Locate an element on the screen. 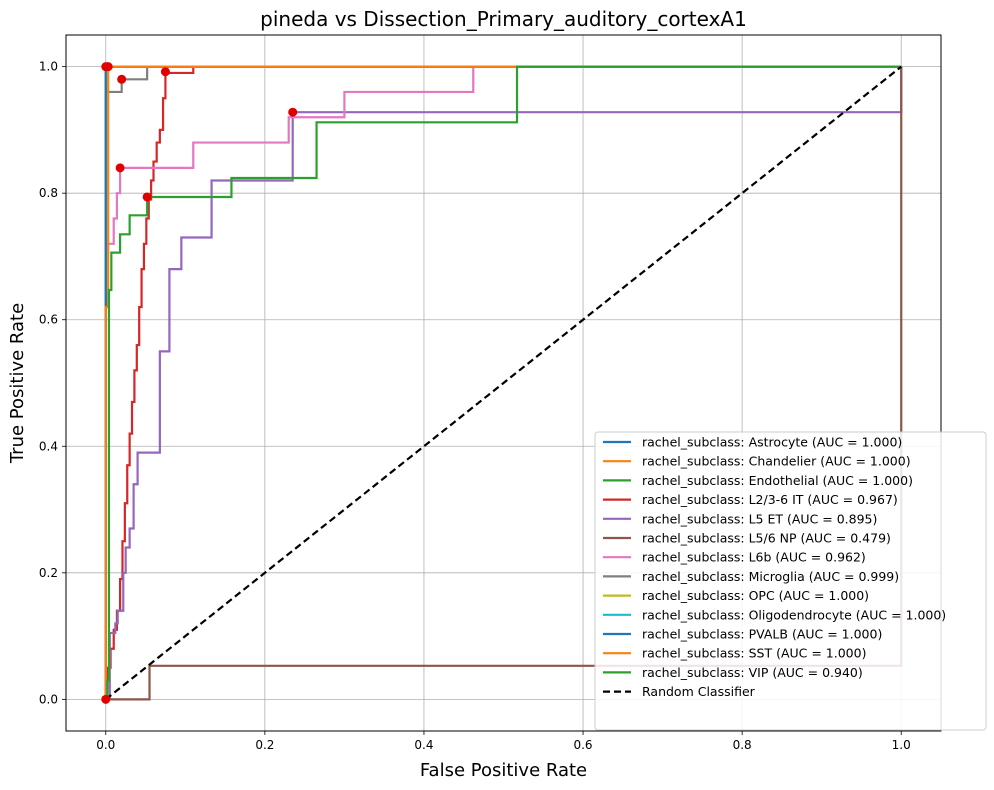  legend-entry: Random Classifier is located at coordinates (699, 691).